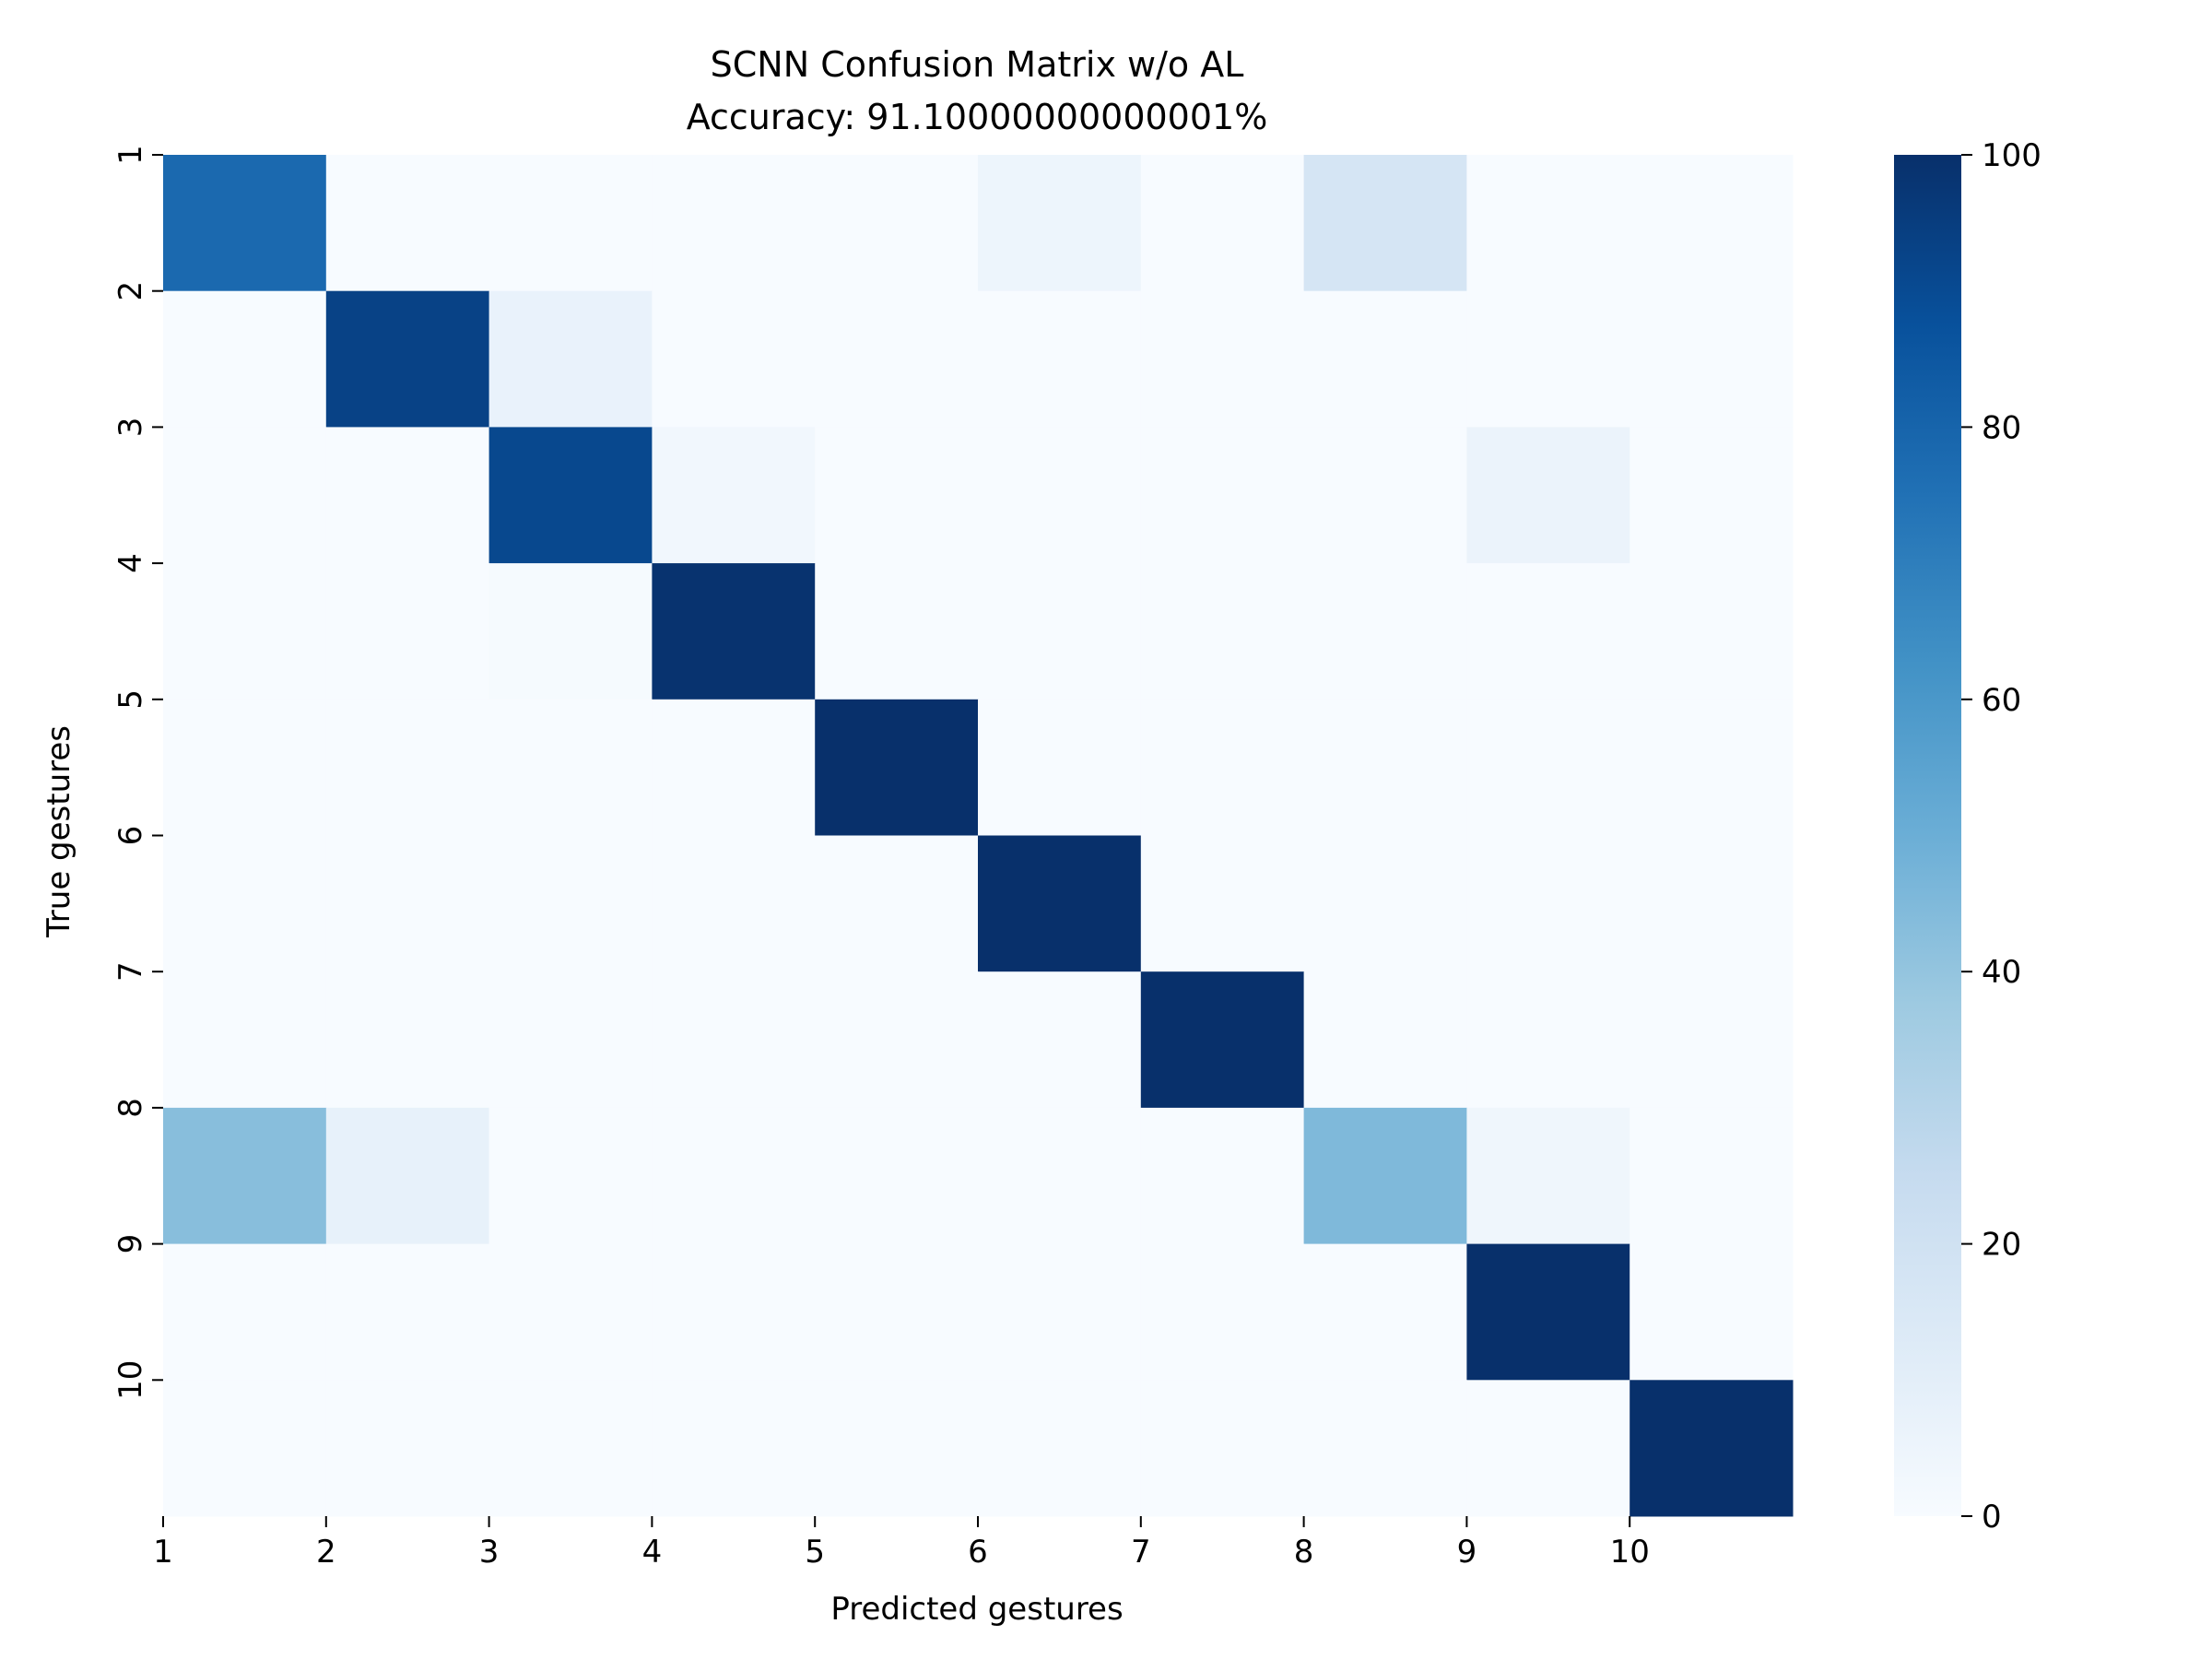 The image size is (2212, 1659). Describe the element at coordinates (130, 699) in the screenshot. I see `y-tick-label: 5` at that location.